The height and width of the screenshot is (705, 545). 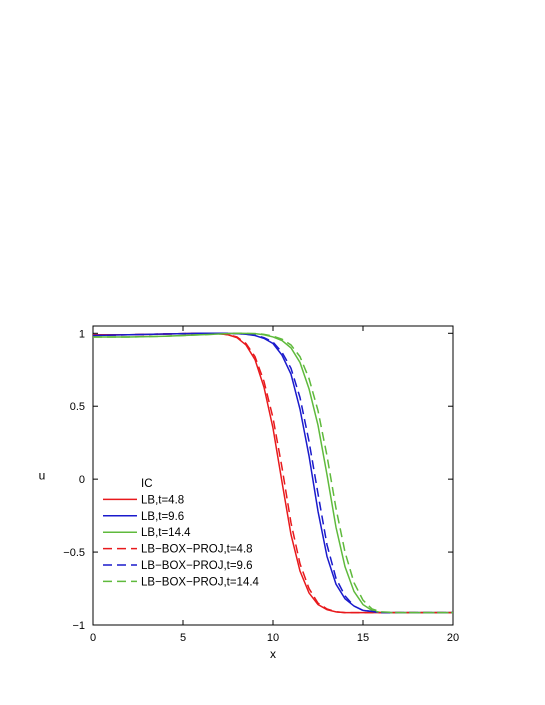 I want to click on y-tick-label: 0, so click(x=82, y=480).